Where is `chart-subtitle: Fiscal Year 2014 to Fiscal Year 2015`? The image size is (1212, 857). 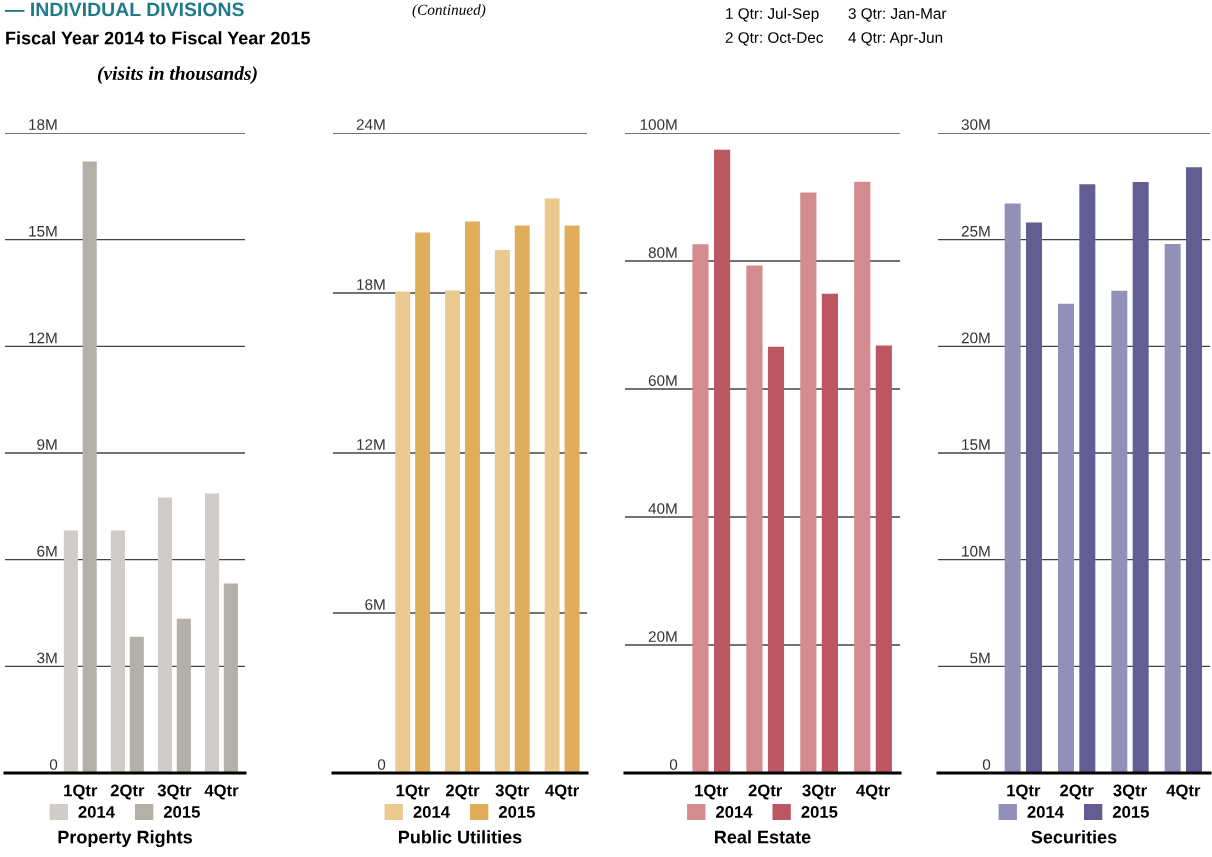
chart-subtitle: Fiscal Year 2014 to Fiscal Year 2015 is located at coordinates (158, 38).